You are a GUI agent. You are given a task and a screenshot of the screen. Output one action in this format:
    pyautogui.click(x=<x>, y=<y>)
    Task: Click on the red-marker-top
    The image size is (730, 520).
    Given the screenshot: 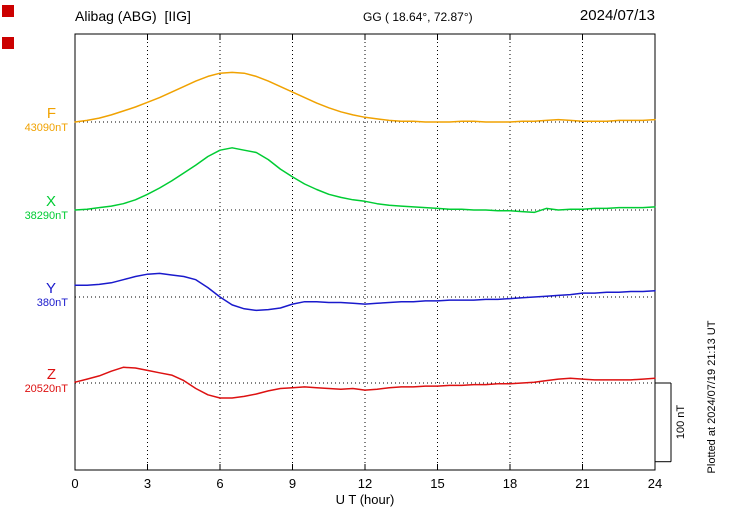 What is the action you would take?
    pyautogui.click(x=8, y=11)
    